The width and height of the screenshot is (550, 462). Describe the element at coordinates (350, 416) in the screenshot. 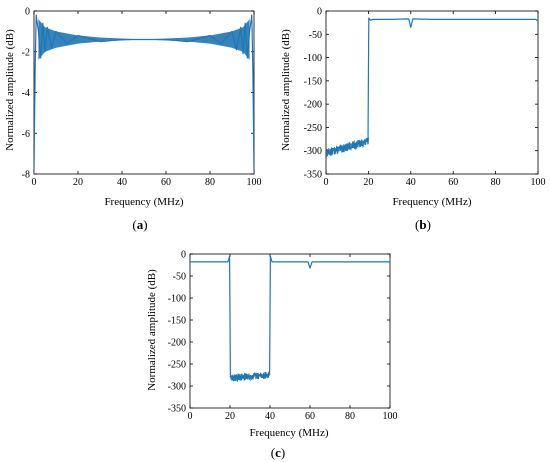

I see `xtick-label-c-4: 80` at that location.